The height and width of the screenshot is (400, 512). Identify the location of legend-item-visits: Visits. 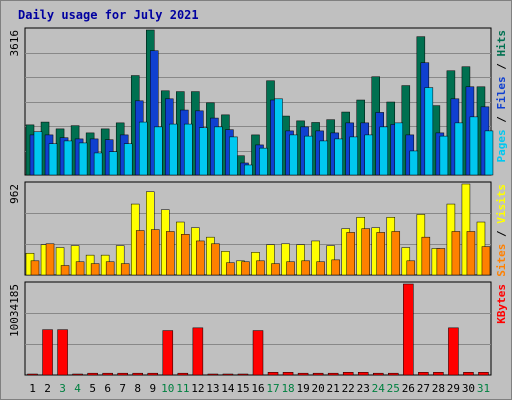
(501, 204).